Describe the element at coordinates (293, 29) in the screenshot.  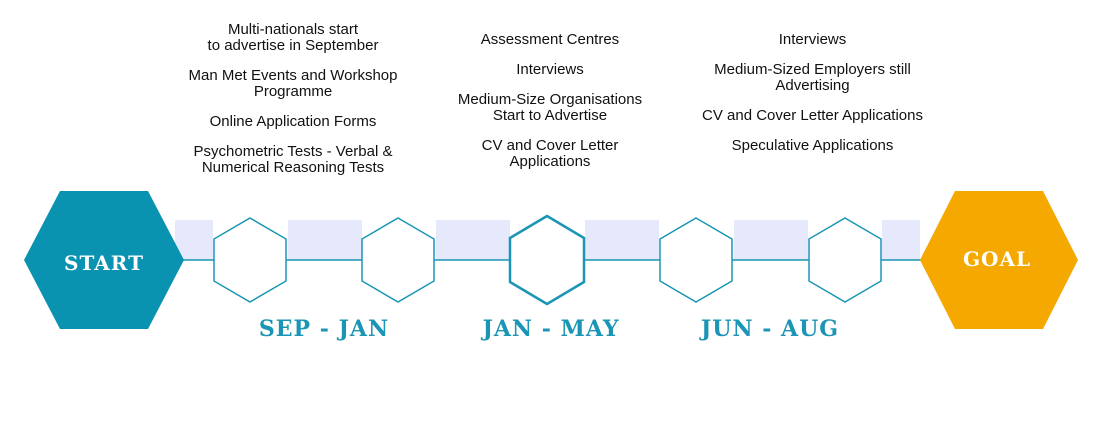
I see `column-item-line: Multi-nationals start` at that location.